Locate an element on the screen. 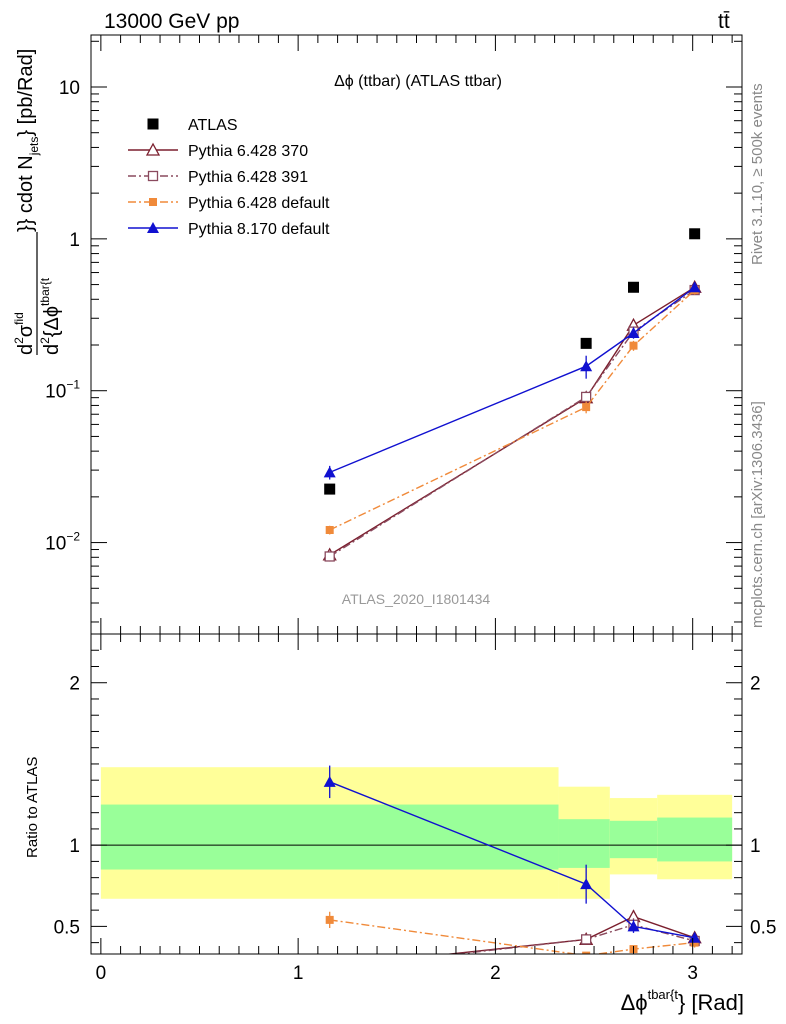 This screenshot has width=786, height=1024. ratio-x-tick-label: 0 is located at coordinates (101, 973).